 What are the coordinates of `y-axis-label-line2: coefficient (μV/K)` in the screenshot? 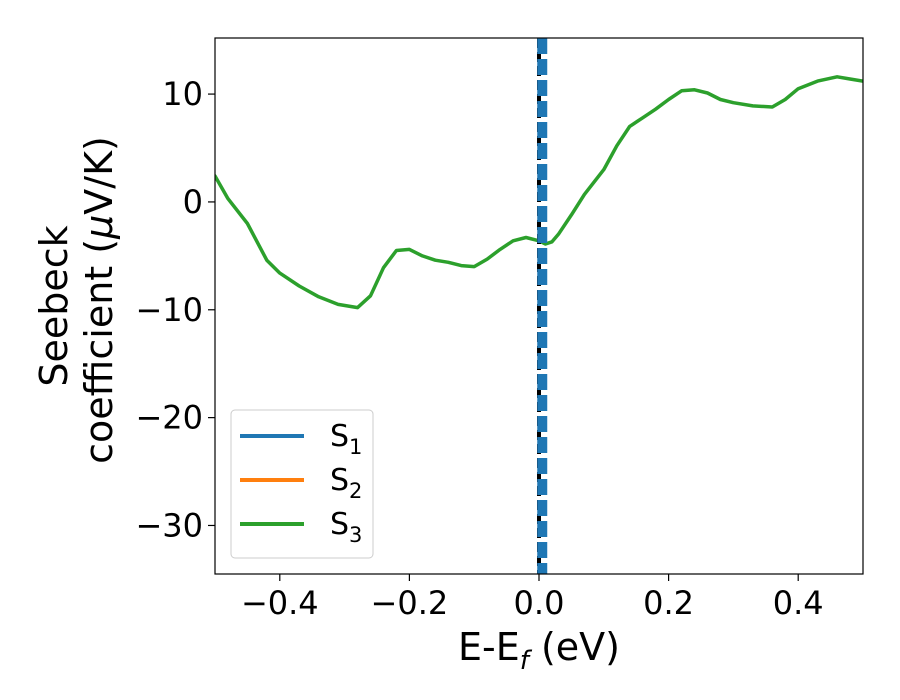 It's located at (99, 300).